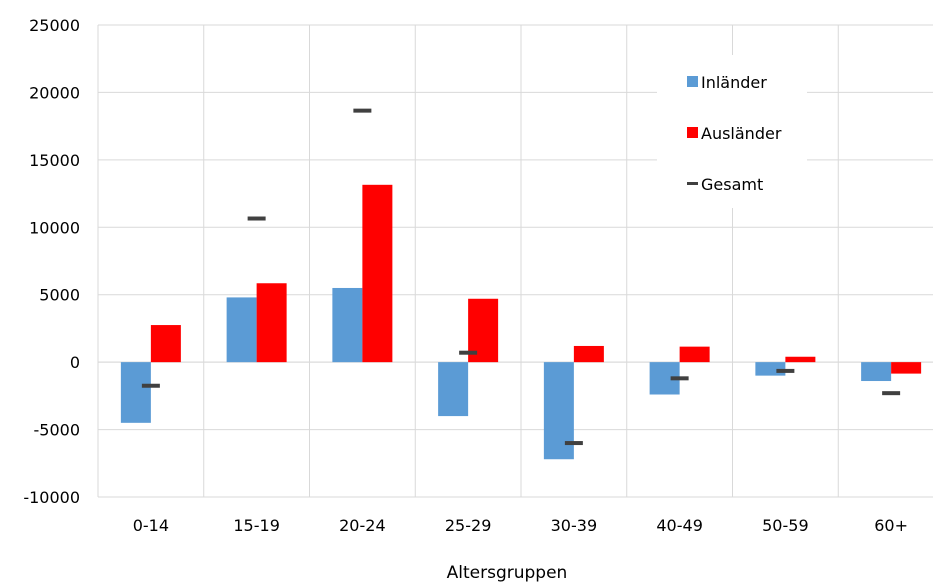  What do you see at coordinates (507, 573) in the screenshot?
I see `x-axis-title: Altersgruppen` at bounding box center [507, 573].